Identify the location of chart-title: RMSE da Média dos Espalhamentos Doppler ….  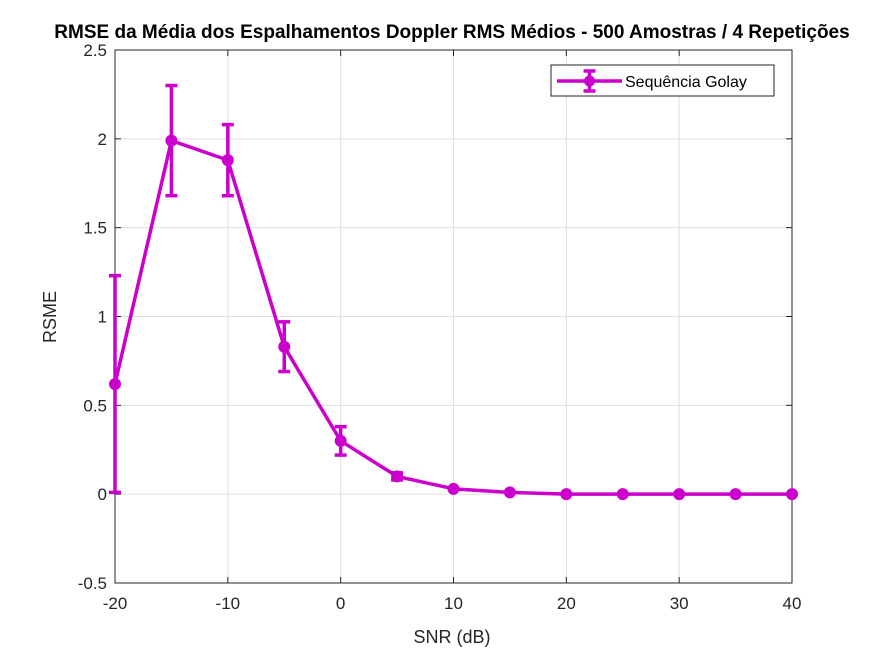
(451, 32).